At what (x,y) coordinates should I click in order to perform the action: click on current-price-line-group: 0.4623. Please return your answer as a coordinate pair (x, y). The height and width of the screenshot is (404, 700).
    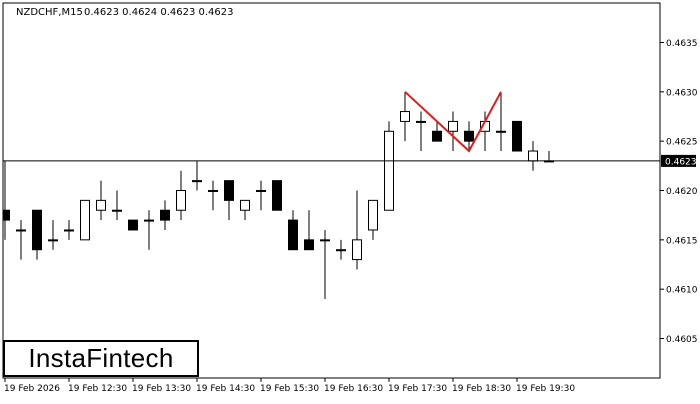
    Looking at the image, I should click on (350, 160).